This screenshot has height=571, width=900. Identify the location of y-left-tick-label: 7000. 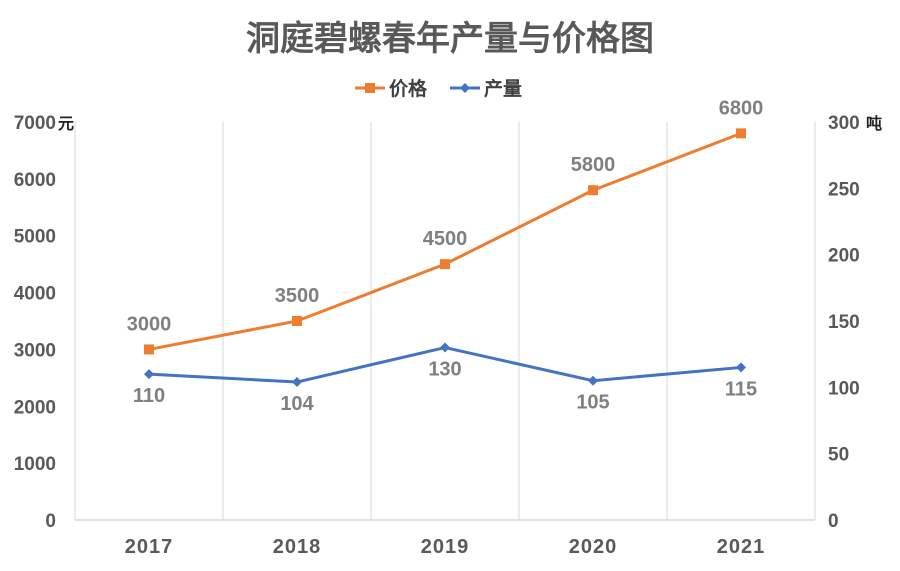
(35, 123).